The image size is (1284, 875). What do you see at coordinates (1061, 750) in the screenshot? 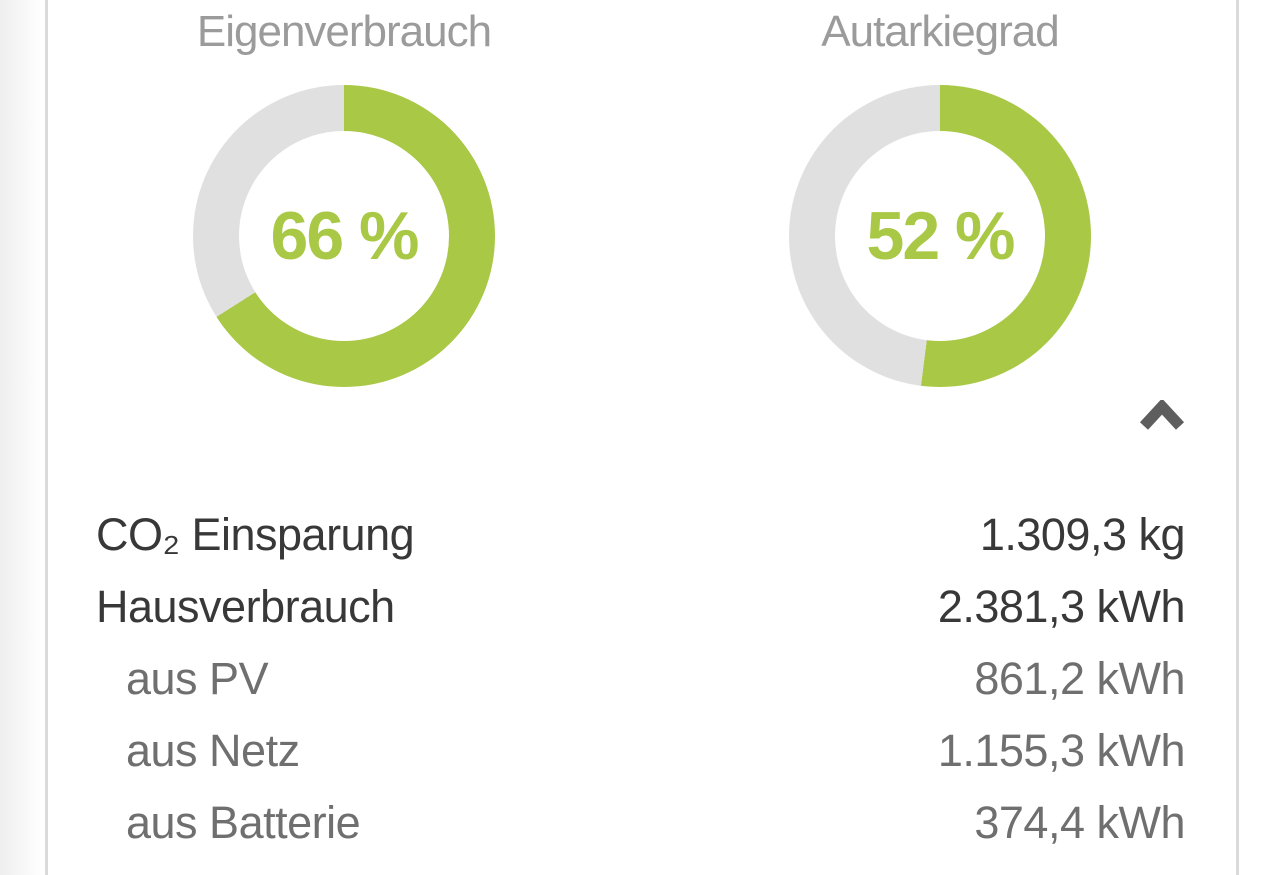
I see `stat-value: 1.155,3 kWh` at bounding box center [1061, 750].